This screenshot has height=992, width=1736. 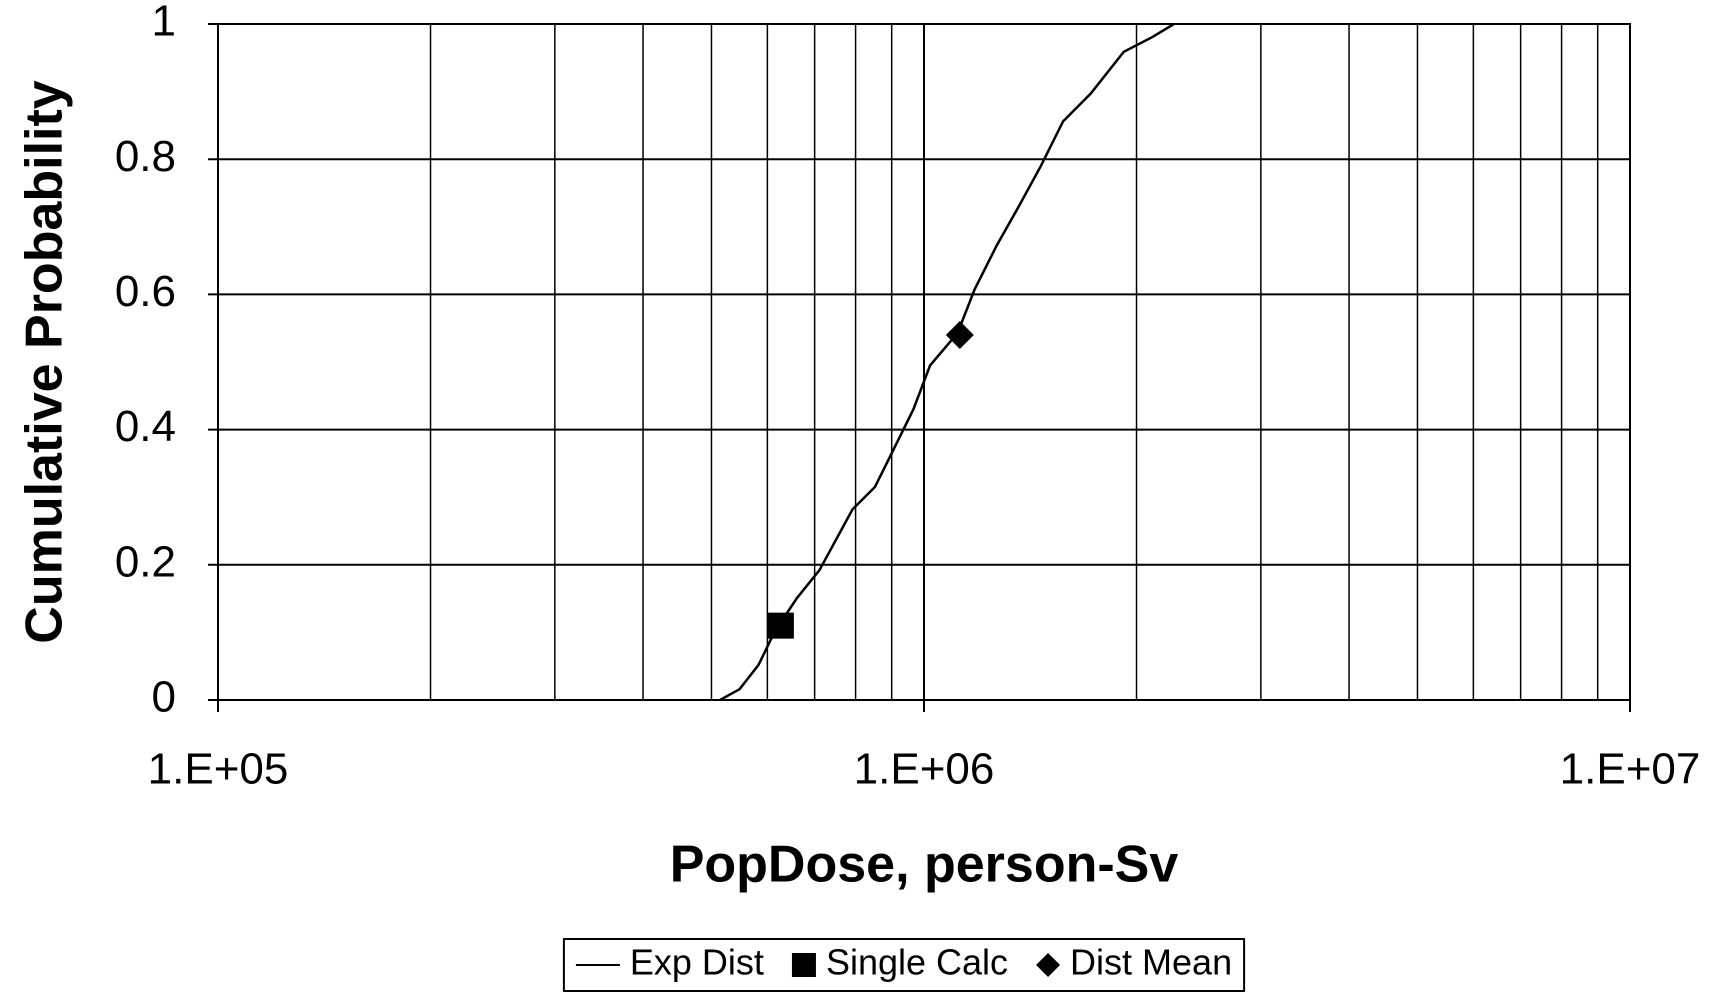 I want to click on x-tick-label: 1.E+06, so click(x=924, y=769).